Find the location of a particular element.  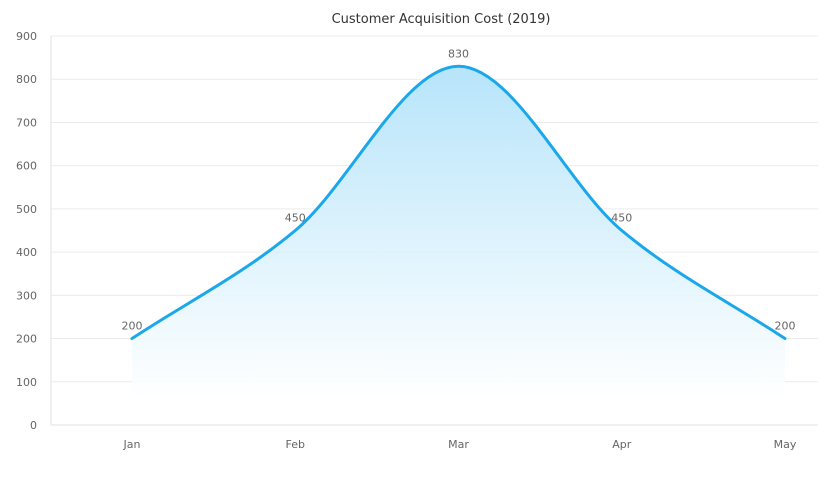

x-tick-label: Feb is located at coordinates (295, 444).